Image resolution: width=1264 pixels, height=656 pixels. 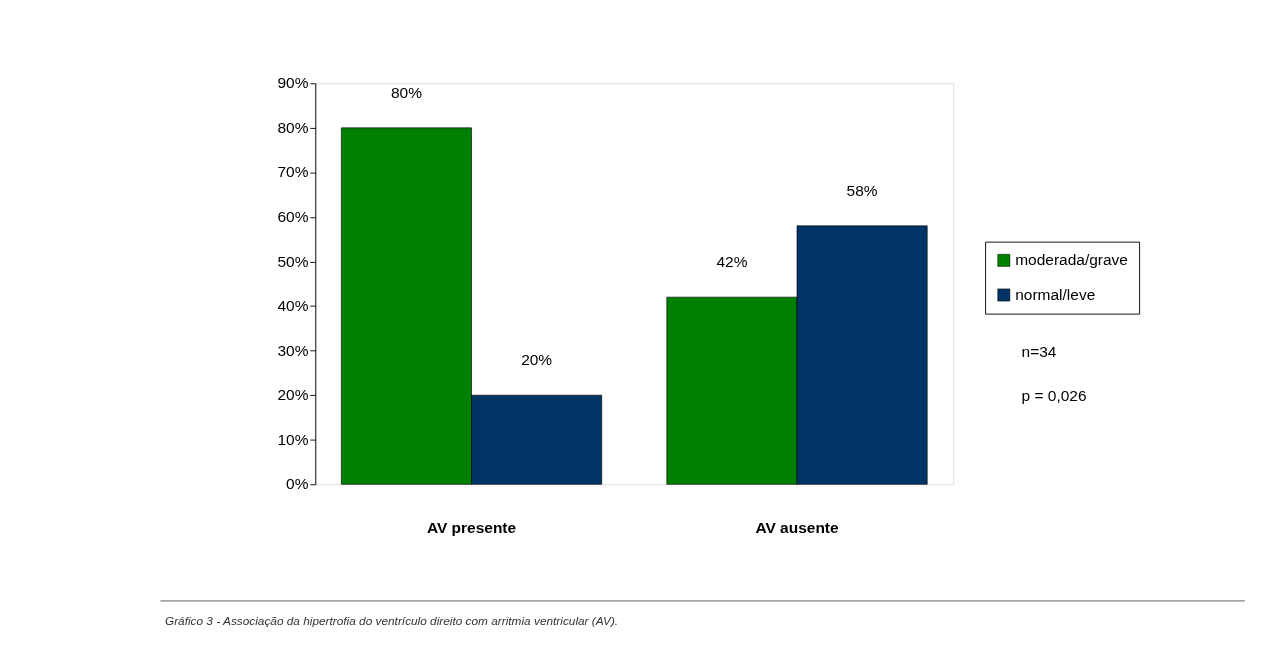 I want to click on y-tick-label: 80%, so click(x=293, y=127).